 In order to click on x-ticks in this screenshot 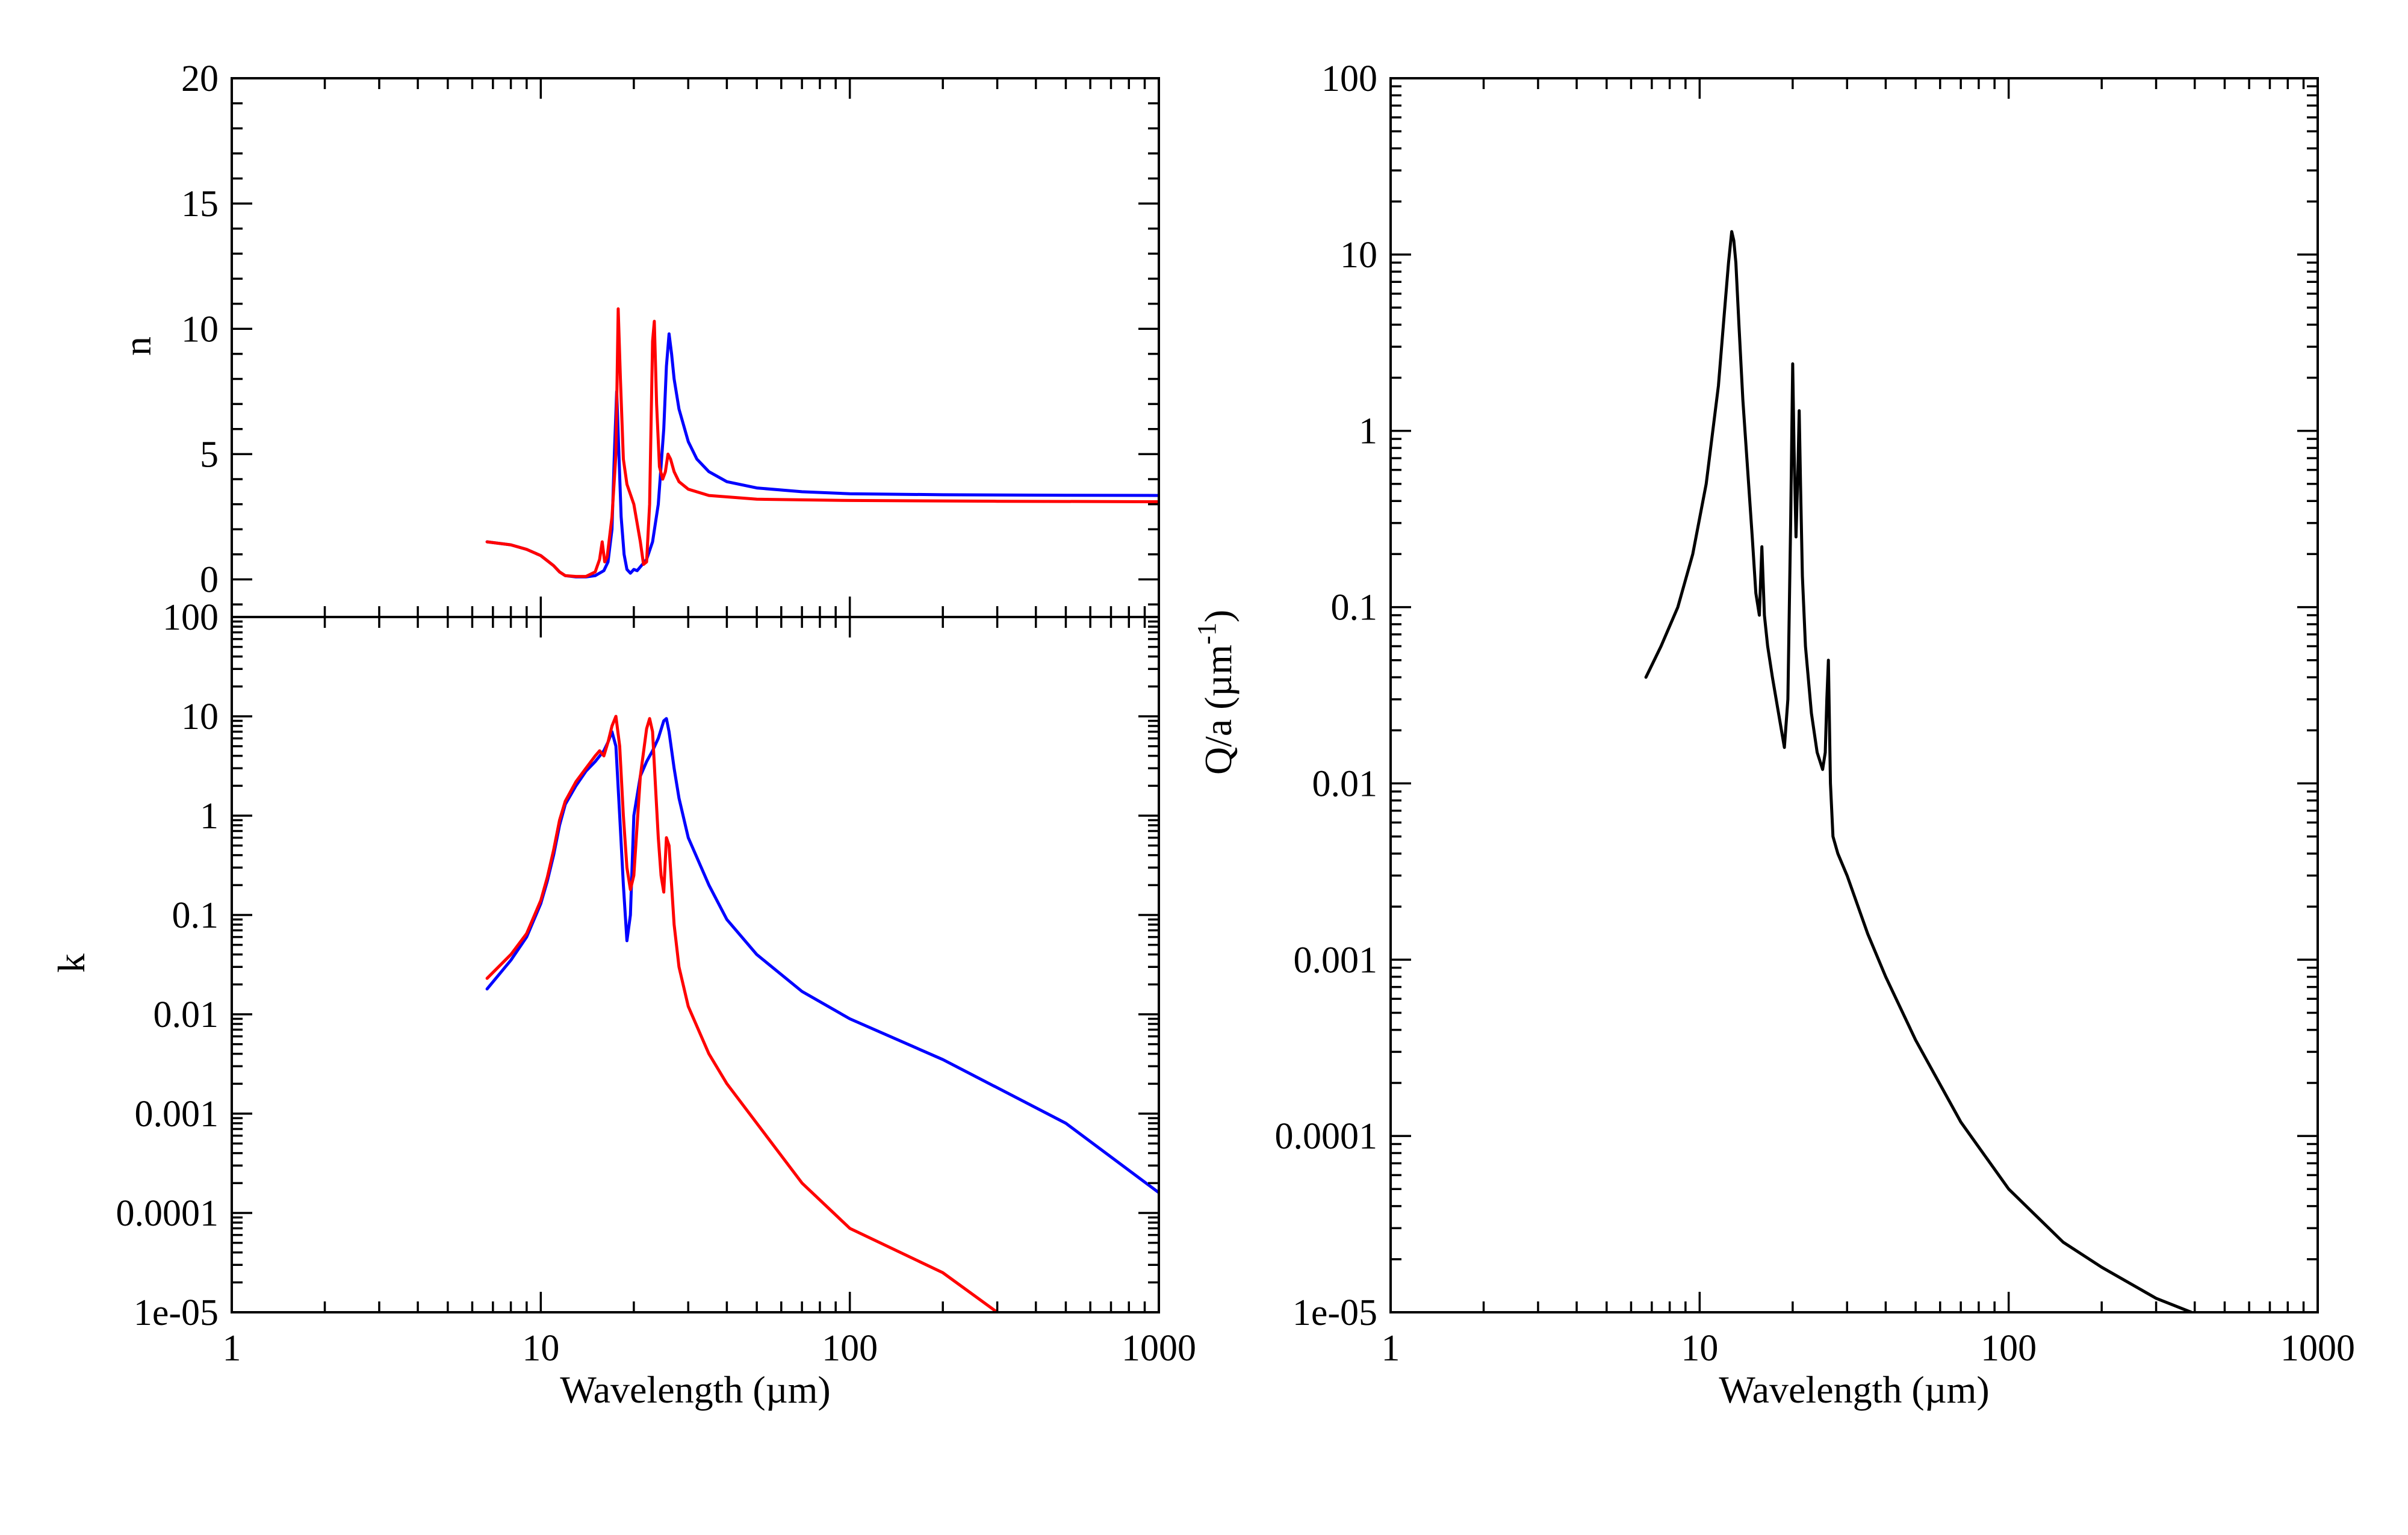, I will do `click(695, 348)`.